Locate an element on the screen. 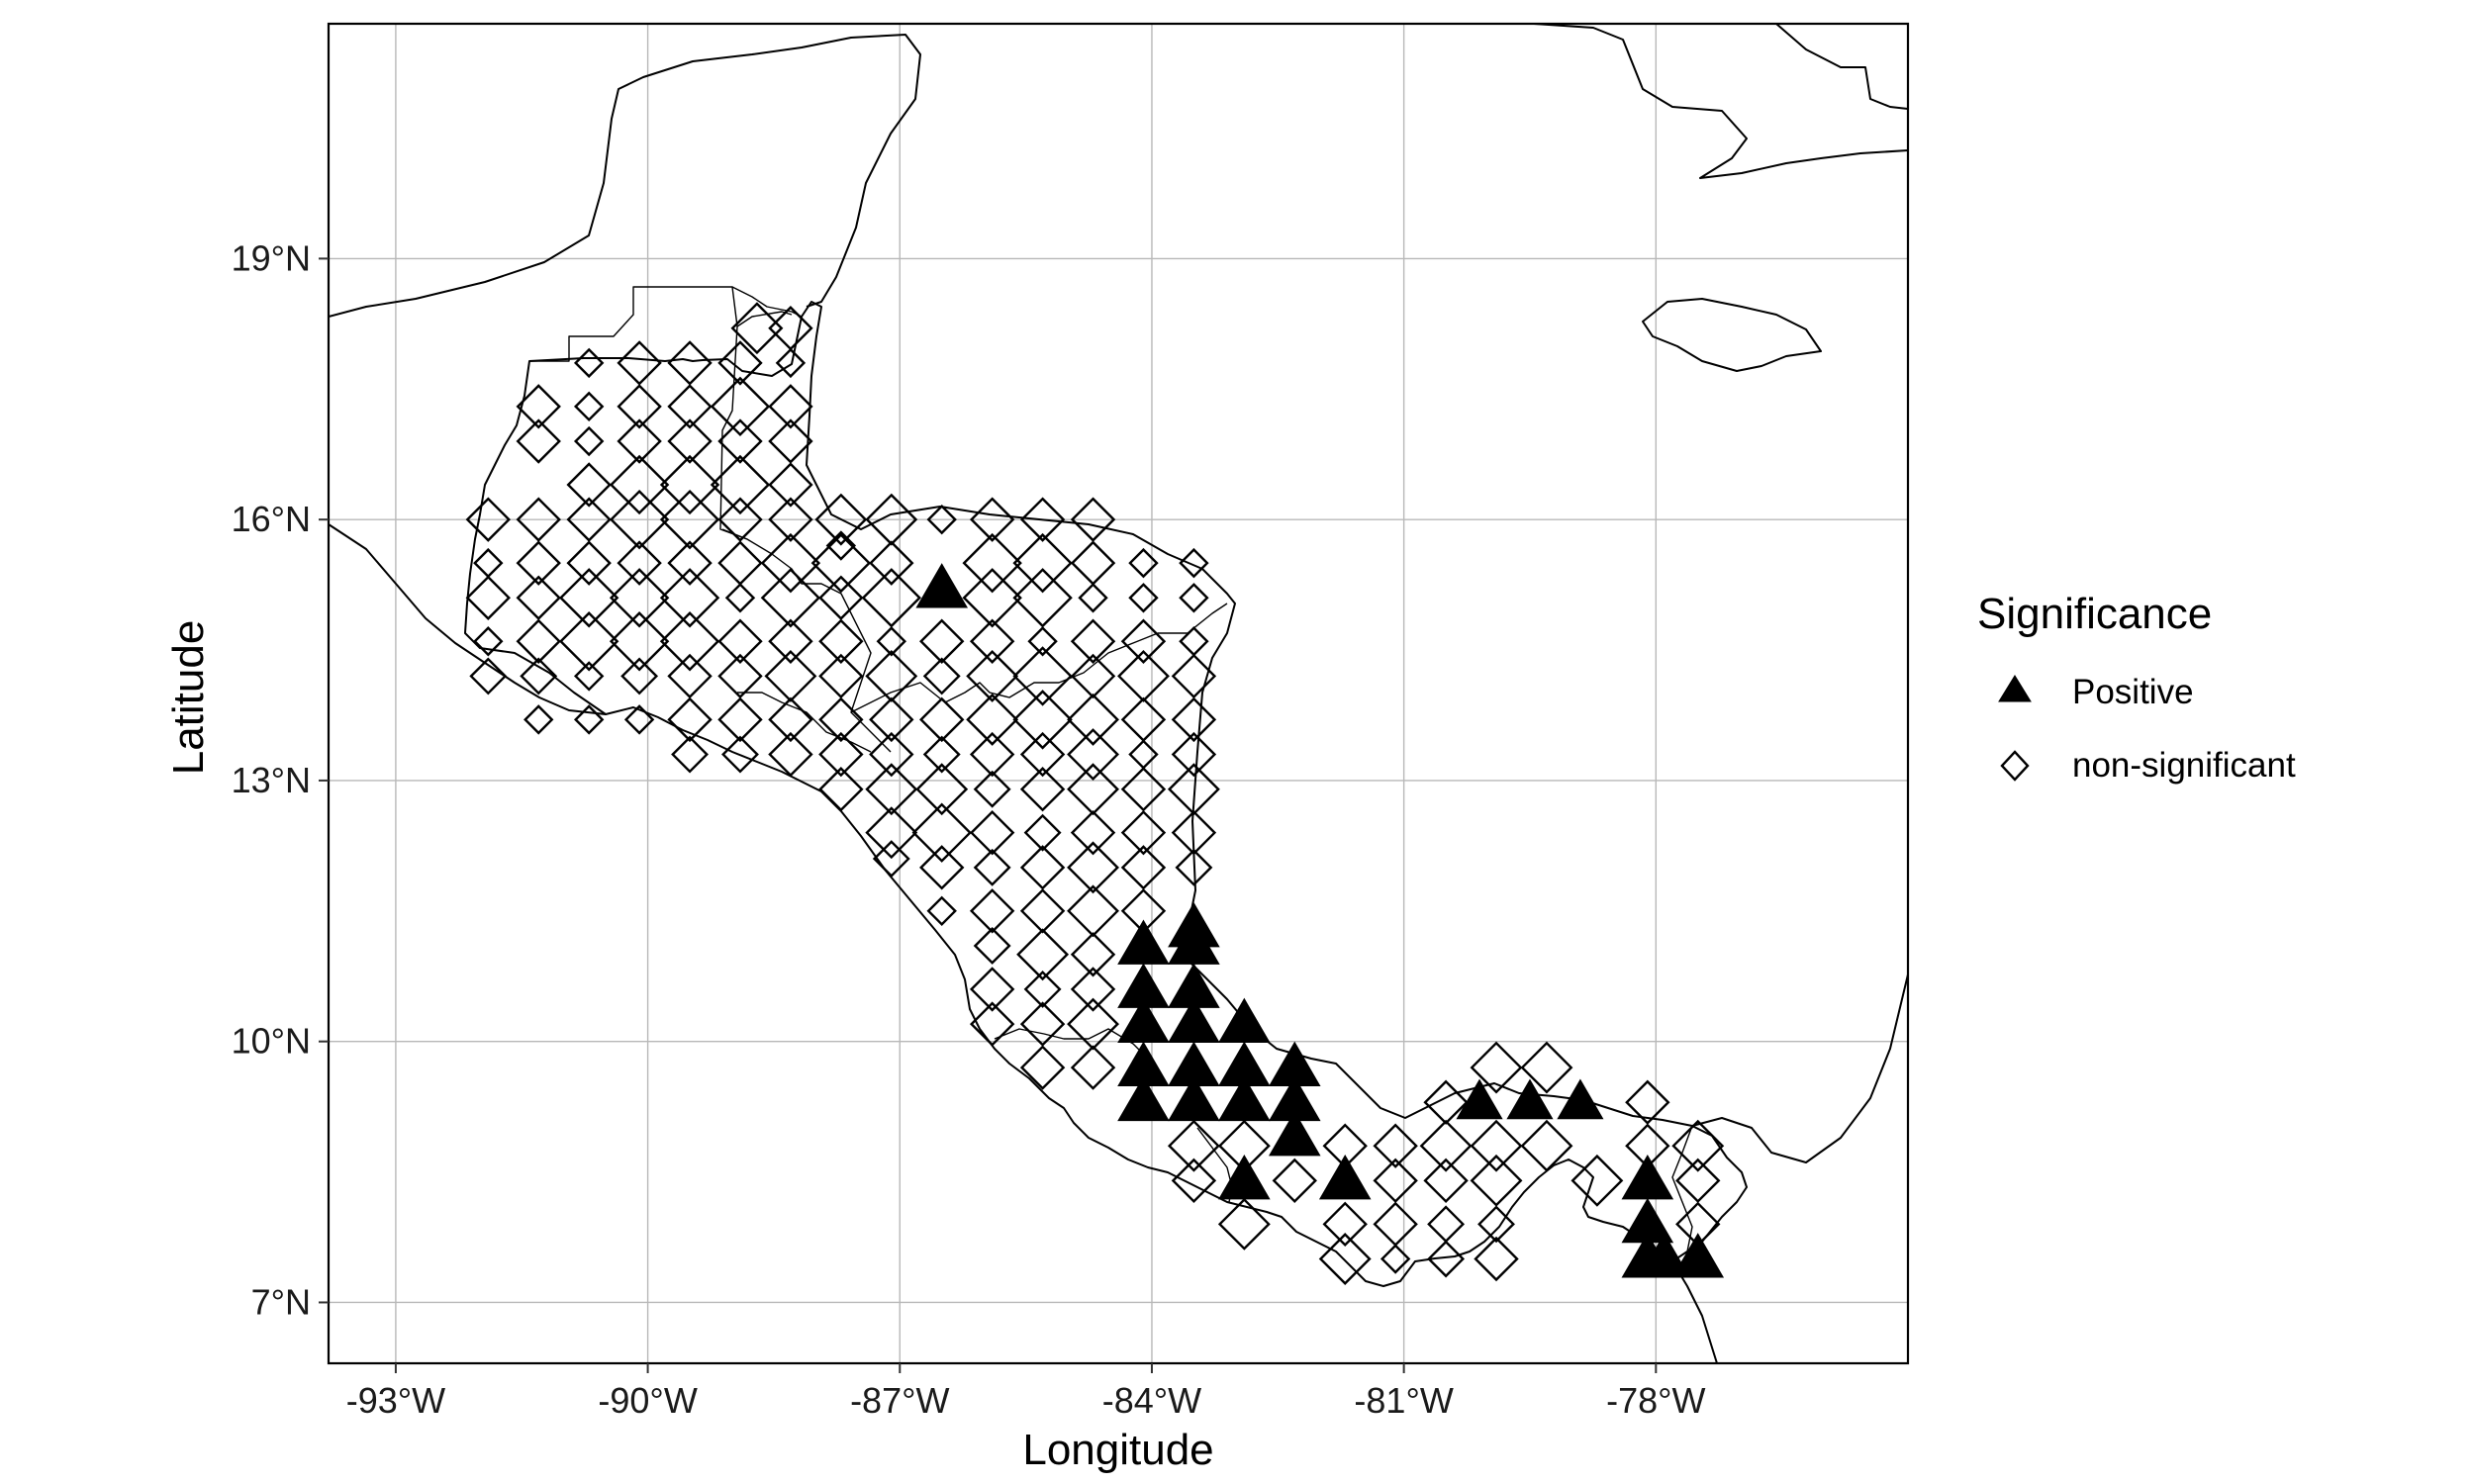 This screenshot has height=1484, width=2474. border-honduras-nicaragua is located at coordinates (1039, 658).